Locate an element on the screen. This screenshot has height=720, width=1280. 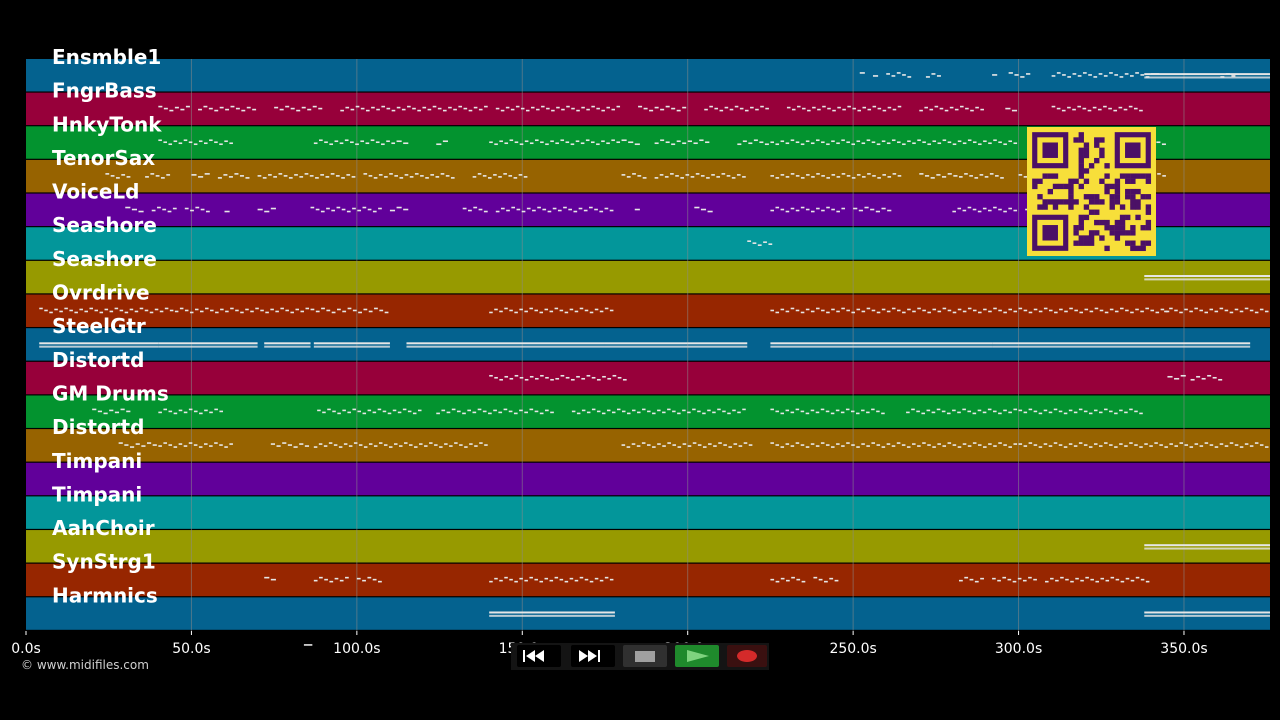
track-label: Distortd is located at coordinates (98, 360).